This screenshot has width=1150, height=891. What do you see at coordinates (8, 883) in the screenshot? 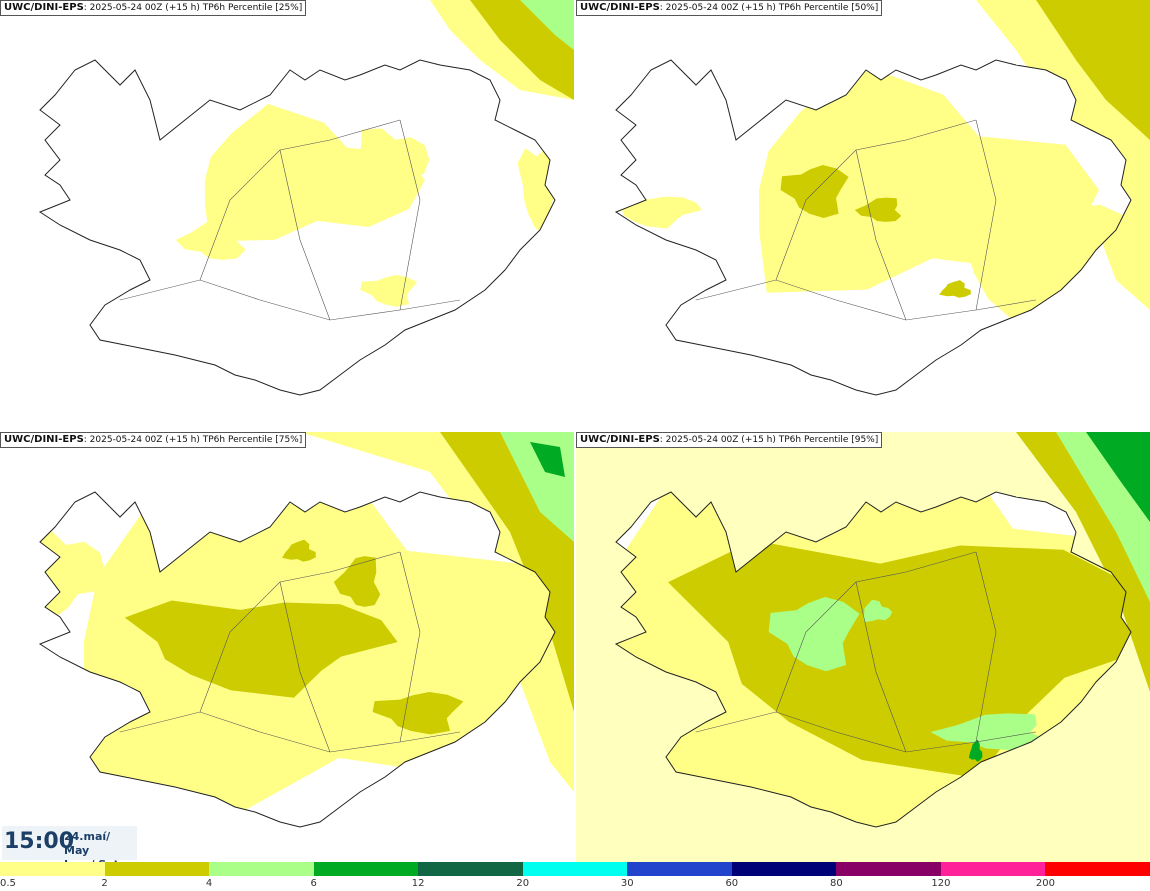
I see `legend-tick: 0.5` at bounding box center [8, 883].